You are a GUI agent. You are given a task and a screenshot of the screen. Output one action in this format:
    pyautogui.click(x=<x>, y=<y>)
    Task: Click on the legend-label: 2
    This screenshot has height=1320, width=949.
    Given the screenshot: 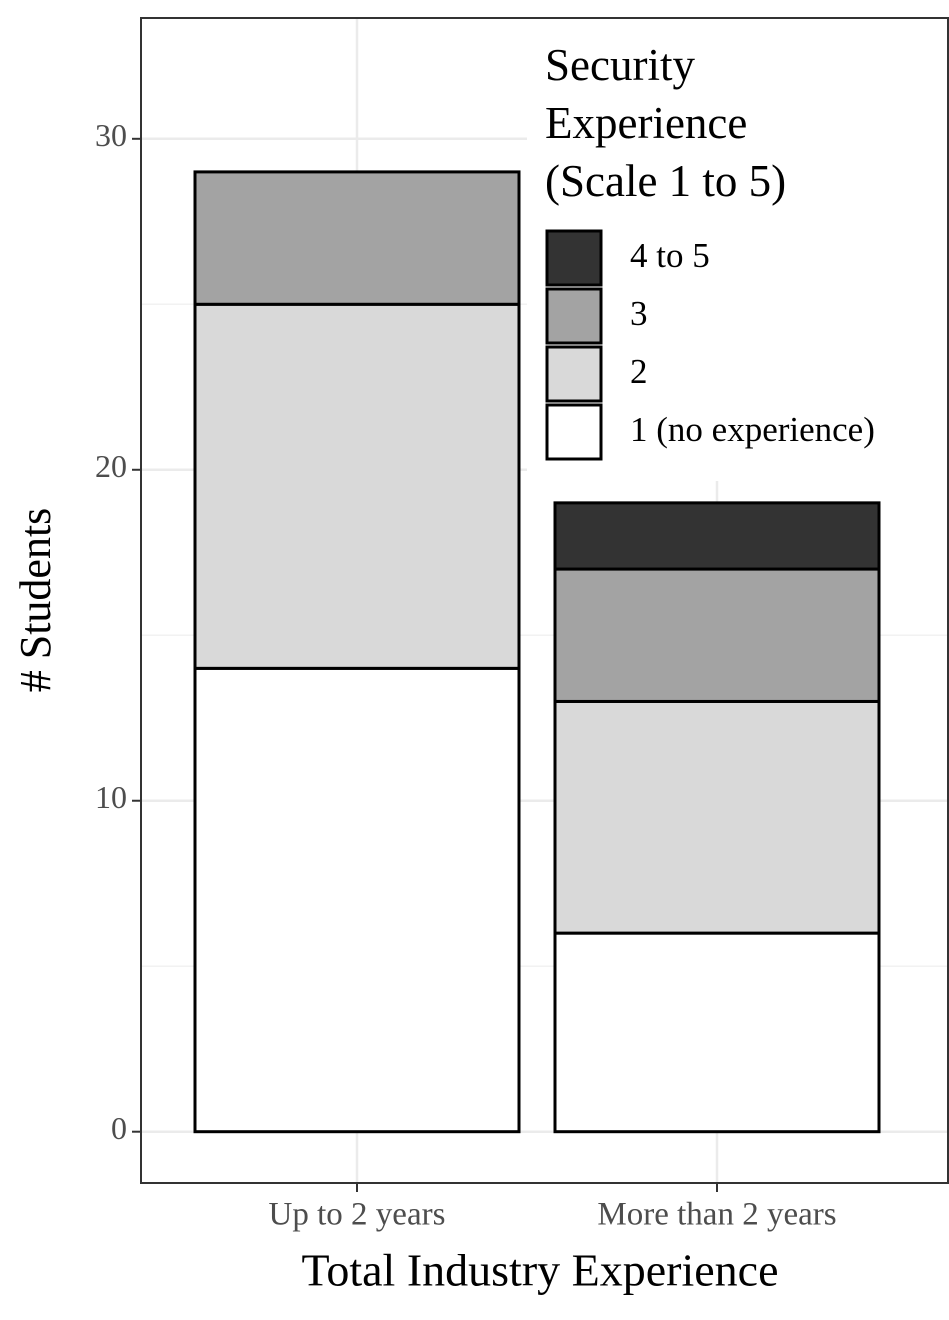 What is the action you would take?
    pyautogui.click(x=639, y=371)
    